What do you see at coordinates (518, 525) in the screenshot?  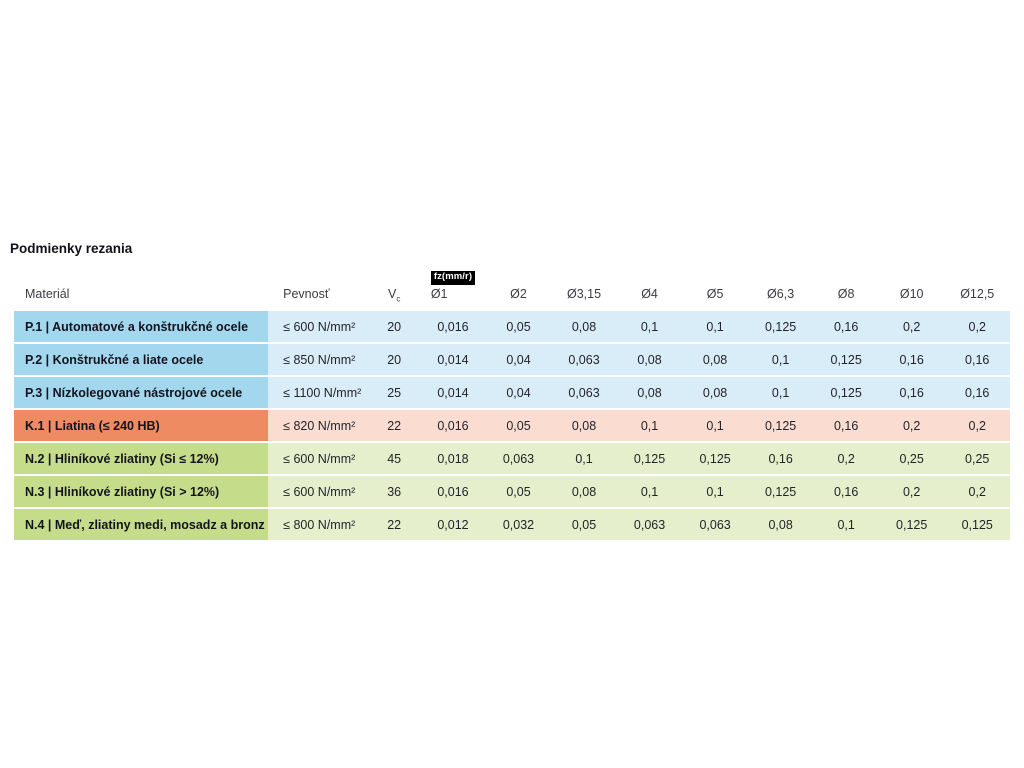 I see `fz-cell: 0,032` at bounding box center [518, 525].